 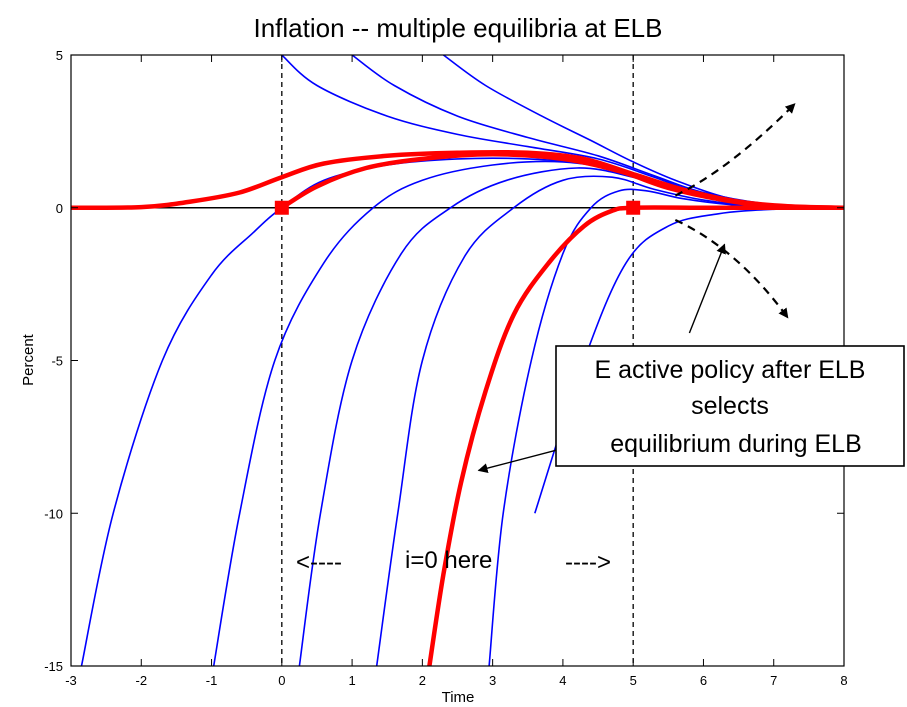 I want to click on x-tick-label: -2, so click(x=141, y=680).